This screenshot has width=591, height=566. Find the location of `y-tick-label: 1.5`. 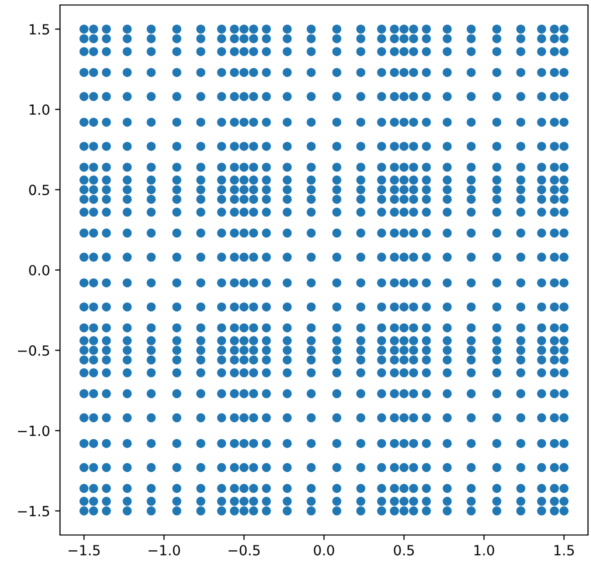

y-tick-label: 1.5 is located at coordinates (40, 29).